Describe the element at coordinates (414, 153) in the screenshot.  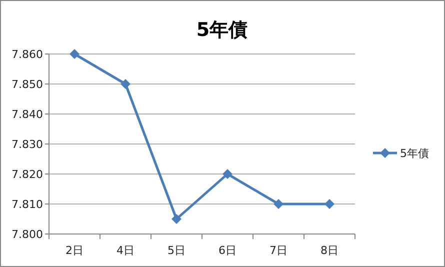
I see `legend-label: 5年債` at that location.